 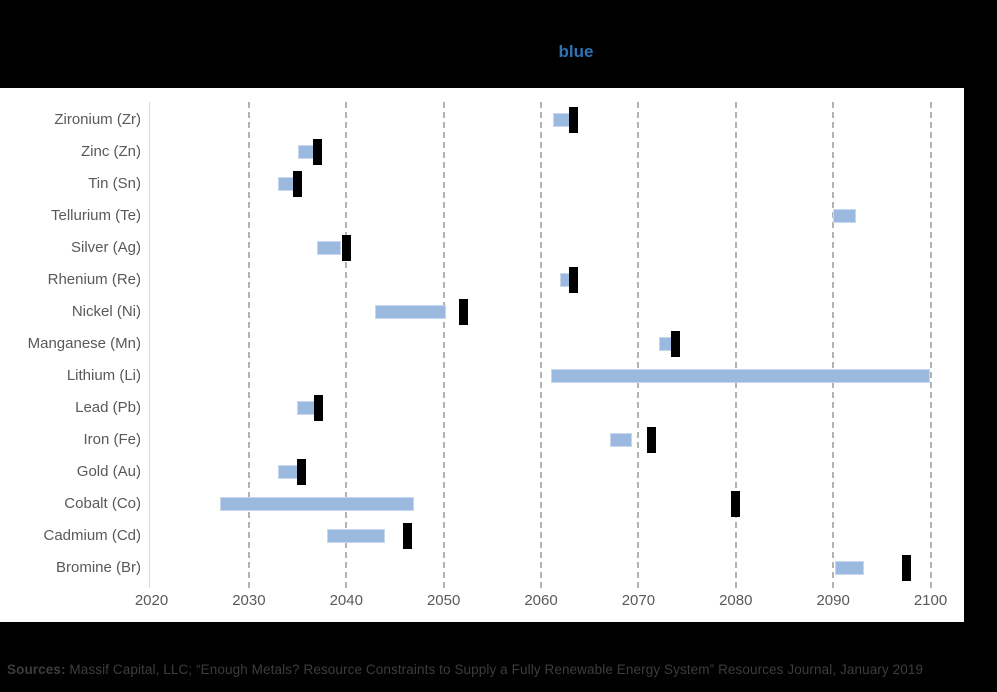 I want to click on gridline-2080, so click(x=735, y=345).